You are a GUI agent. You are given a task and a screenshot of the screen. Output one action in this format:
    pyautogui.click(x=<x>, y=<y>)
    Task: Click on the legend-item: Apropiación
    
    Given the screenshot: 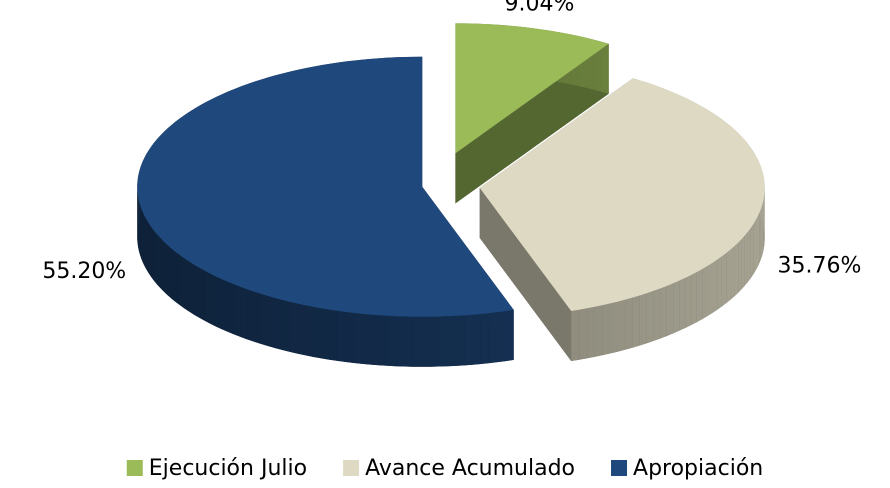 What is the action you would take?
    pyautogui.click(x=687, y=468)
    